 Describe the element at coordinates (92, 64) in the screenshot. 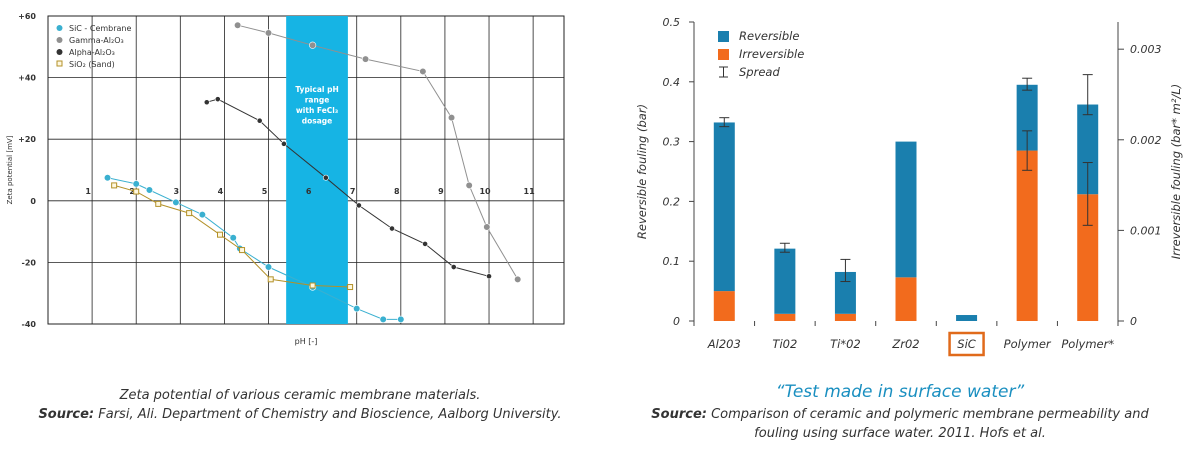

I see `legend-label: SiO₂ (Sand)` at that location.